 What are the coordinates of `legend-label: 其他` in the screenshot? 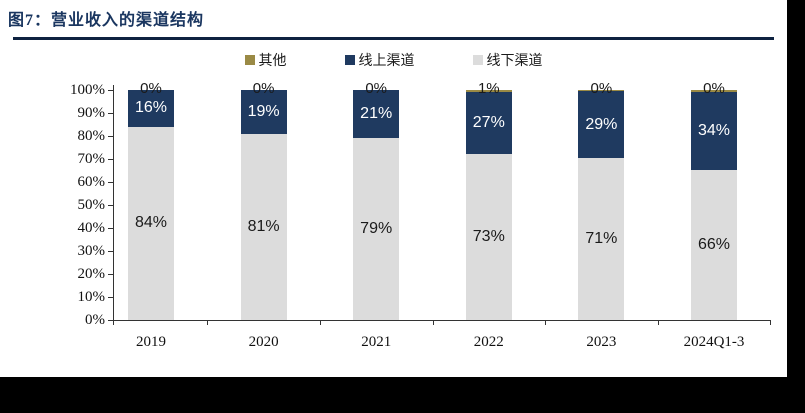 It's located at (272, 61).